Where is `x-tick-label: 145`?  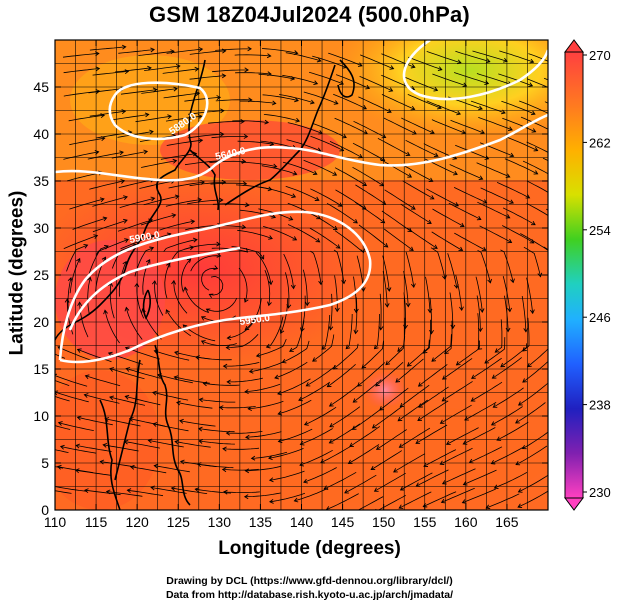 x-tick-label: 145 is located at coordinates (343, 522).